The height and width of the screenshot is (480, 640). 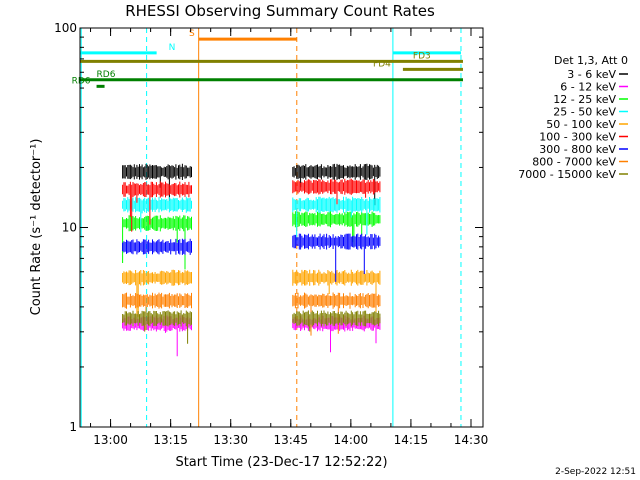 What do you see at coordinates (567, 174) in the screenshot?
I see `legend-label-8: 7000 - 15000 keV` at bounding box center [567, 174].